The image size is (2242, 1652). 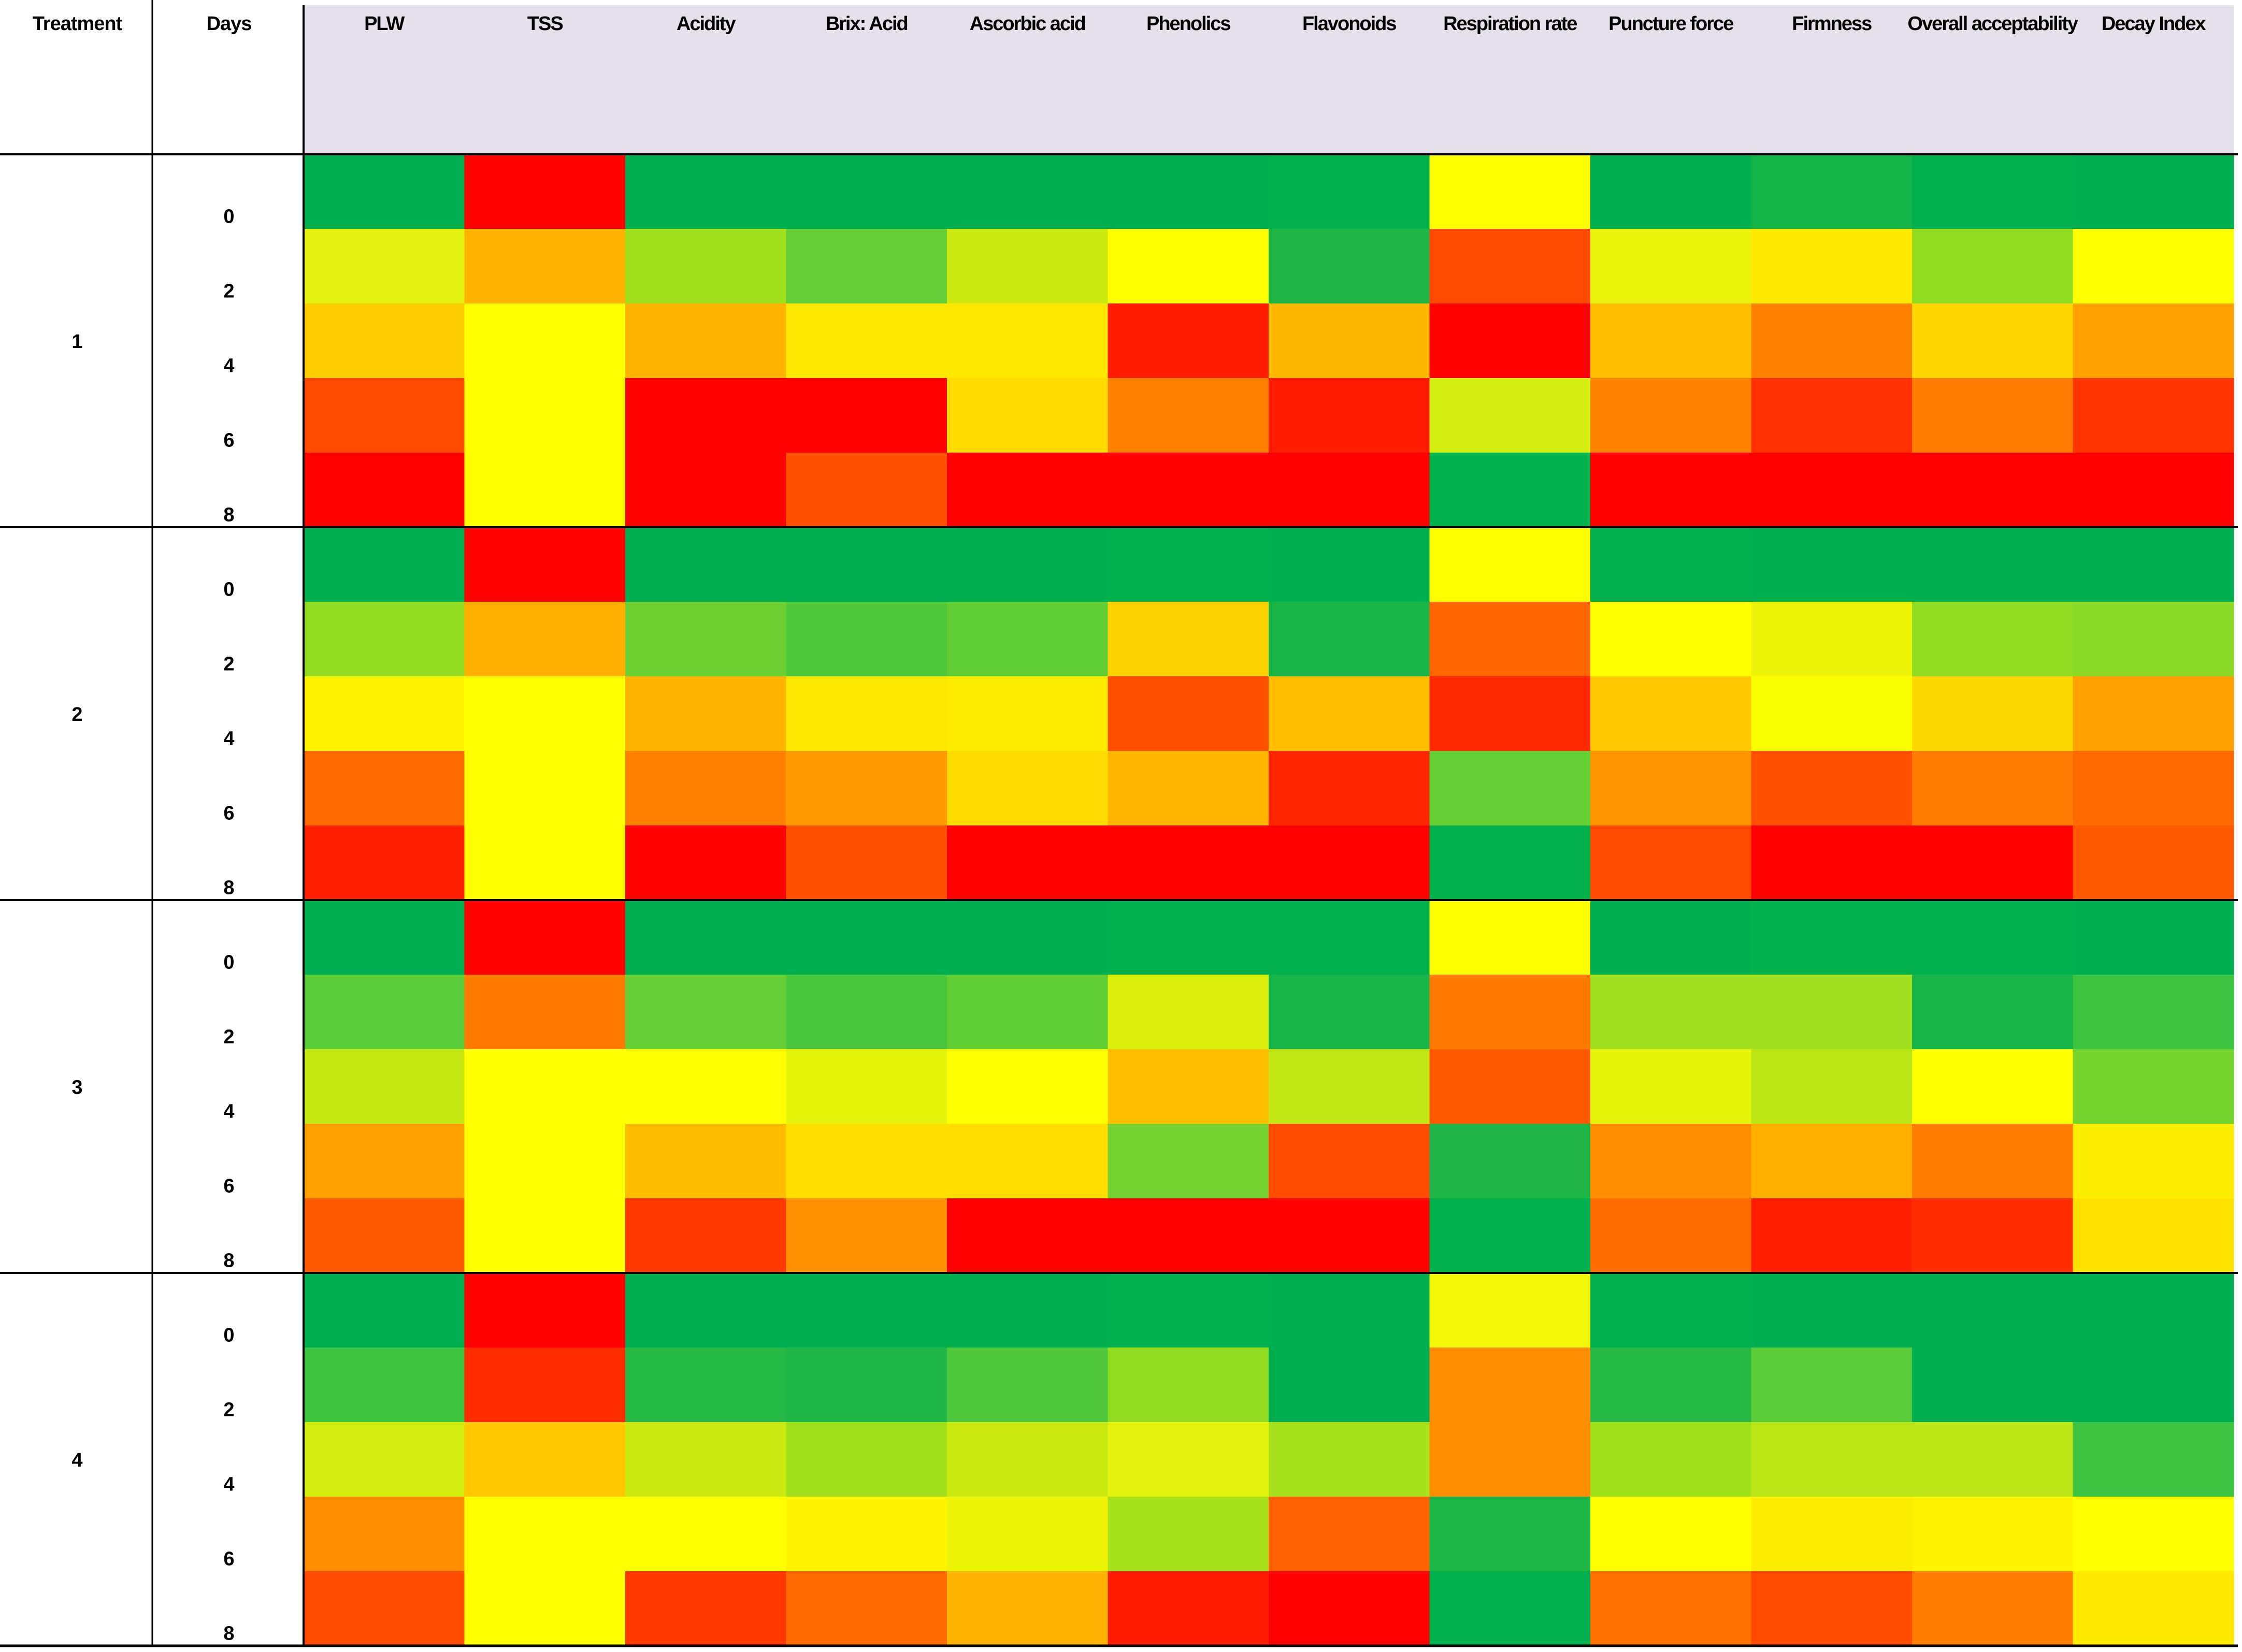 I want to click on heatmap-cell-t3-d8-c7, so click(x=1349, y=1235).